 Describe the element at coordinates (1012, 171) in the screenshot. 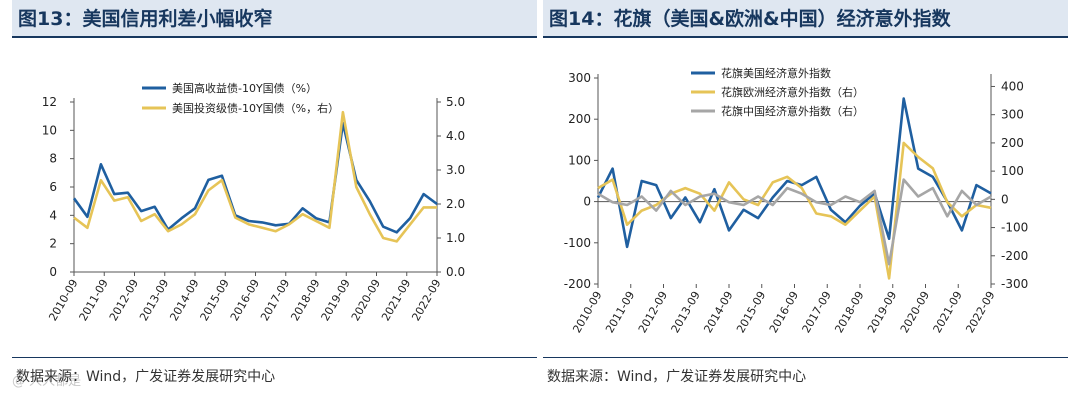

I see `y-tick-label-right: 100` at that location.